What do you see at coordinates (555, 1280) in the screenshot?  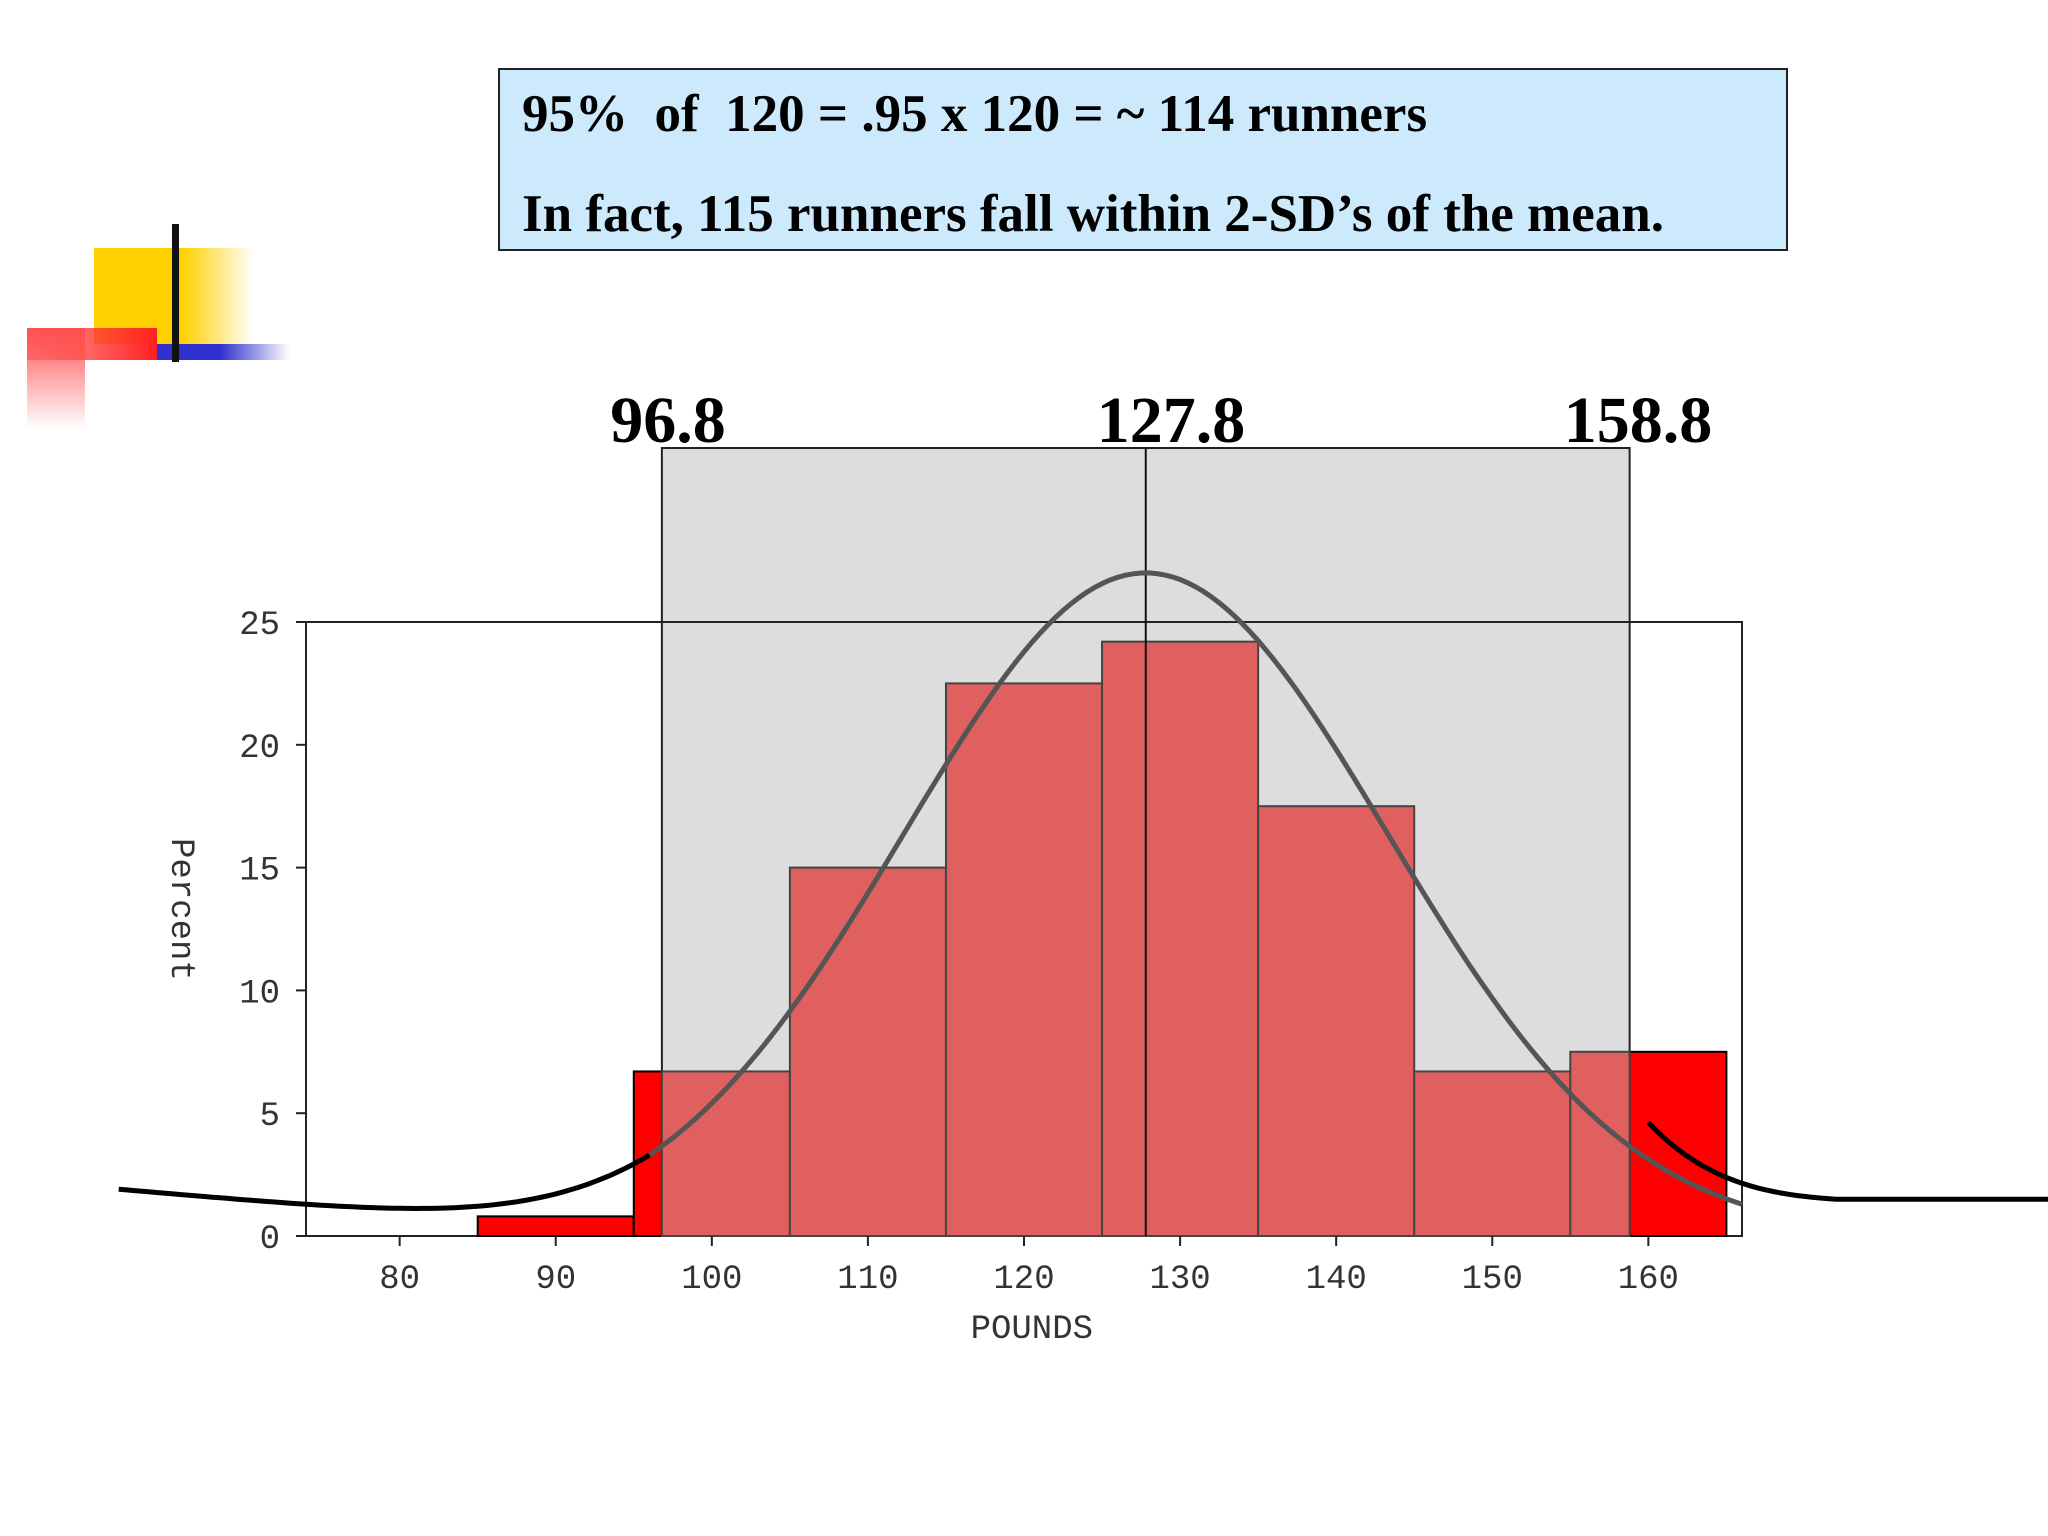 I see `x-tick-label-1: 90` at bounding box center [555, 1280].